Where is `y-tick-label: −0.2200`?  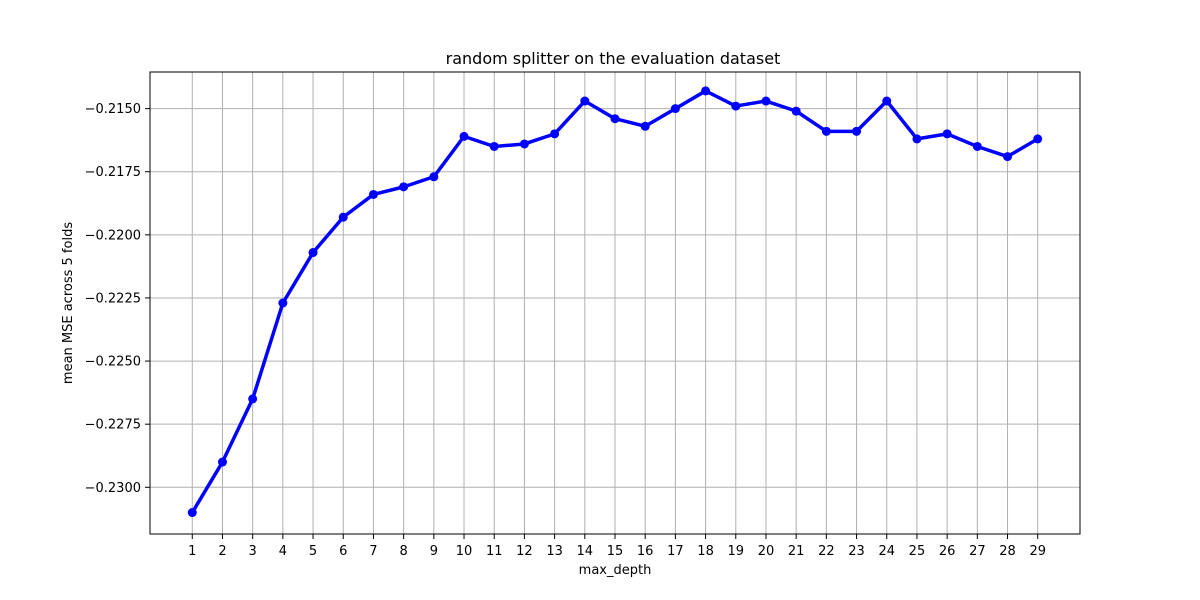 y-tick-label: −0.2200 is located at coordinates (113, 235).